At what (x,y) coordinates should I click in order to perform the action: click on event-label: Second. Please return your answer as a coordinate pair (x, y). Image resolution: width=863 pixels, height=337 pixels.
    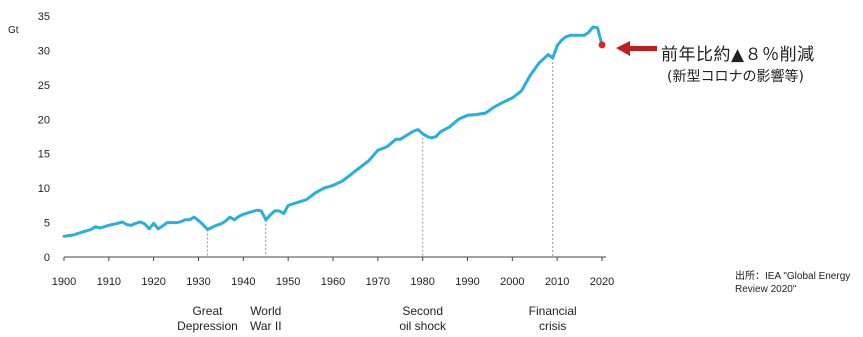
    Looking at the image, I should click on (422, 311).